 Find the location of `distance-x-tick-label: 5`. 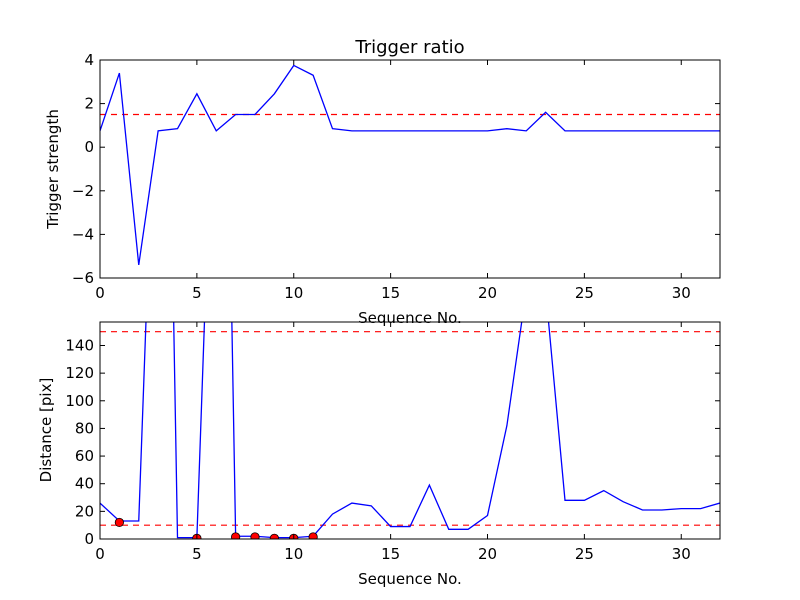

distance-x-tick-label: 5 is located at coordinates (197, 554).